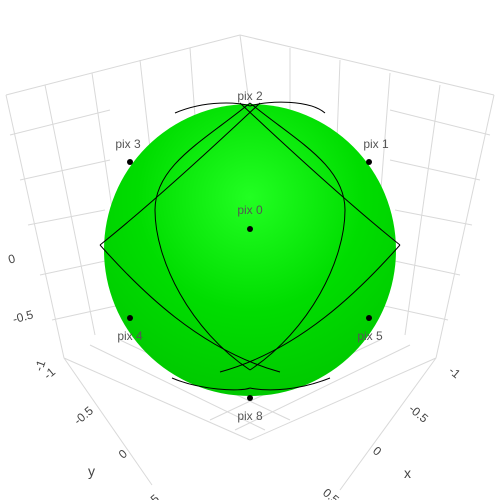 The image size is (500, 500). I want to click on x-axis-title: x, so click(407, 473).